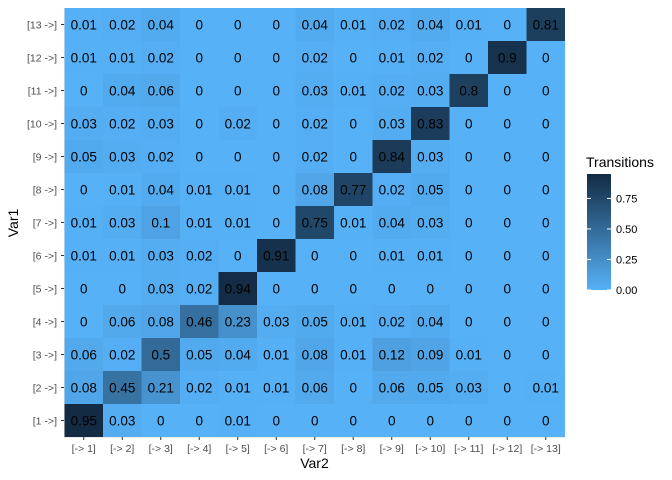 This screenshot has height=480, width=672. Describe the element at coordinates (161, 388) in the screenshot. I see `cell-value-label: 0.21` at that location.